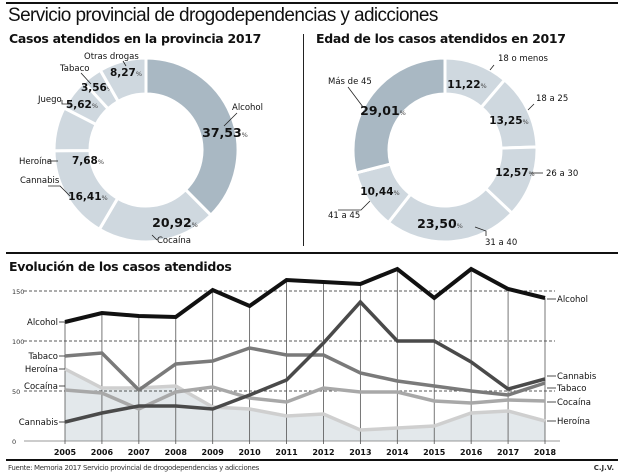 The image size is (624, 476). Describe the element at coordinates (35, 162) in the screenshot. I see `donut-category-label: Heroína` at that location.